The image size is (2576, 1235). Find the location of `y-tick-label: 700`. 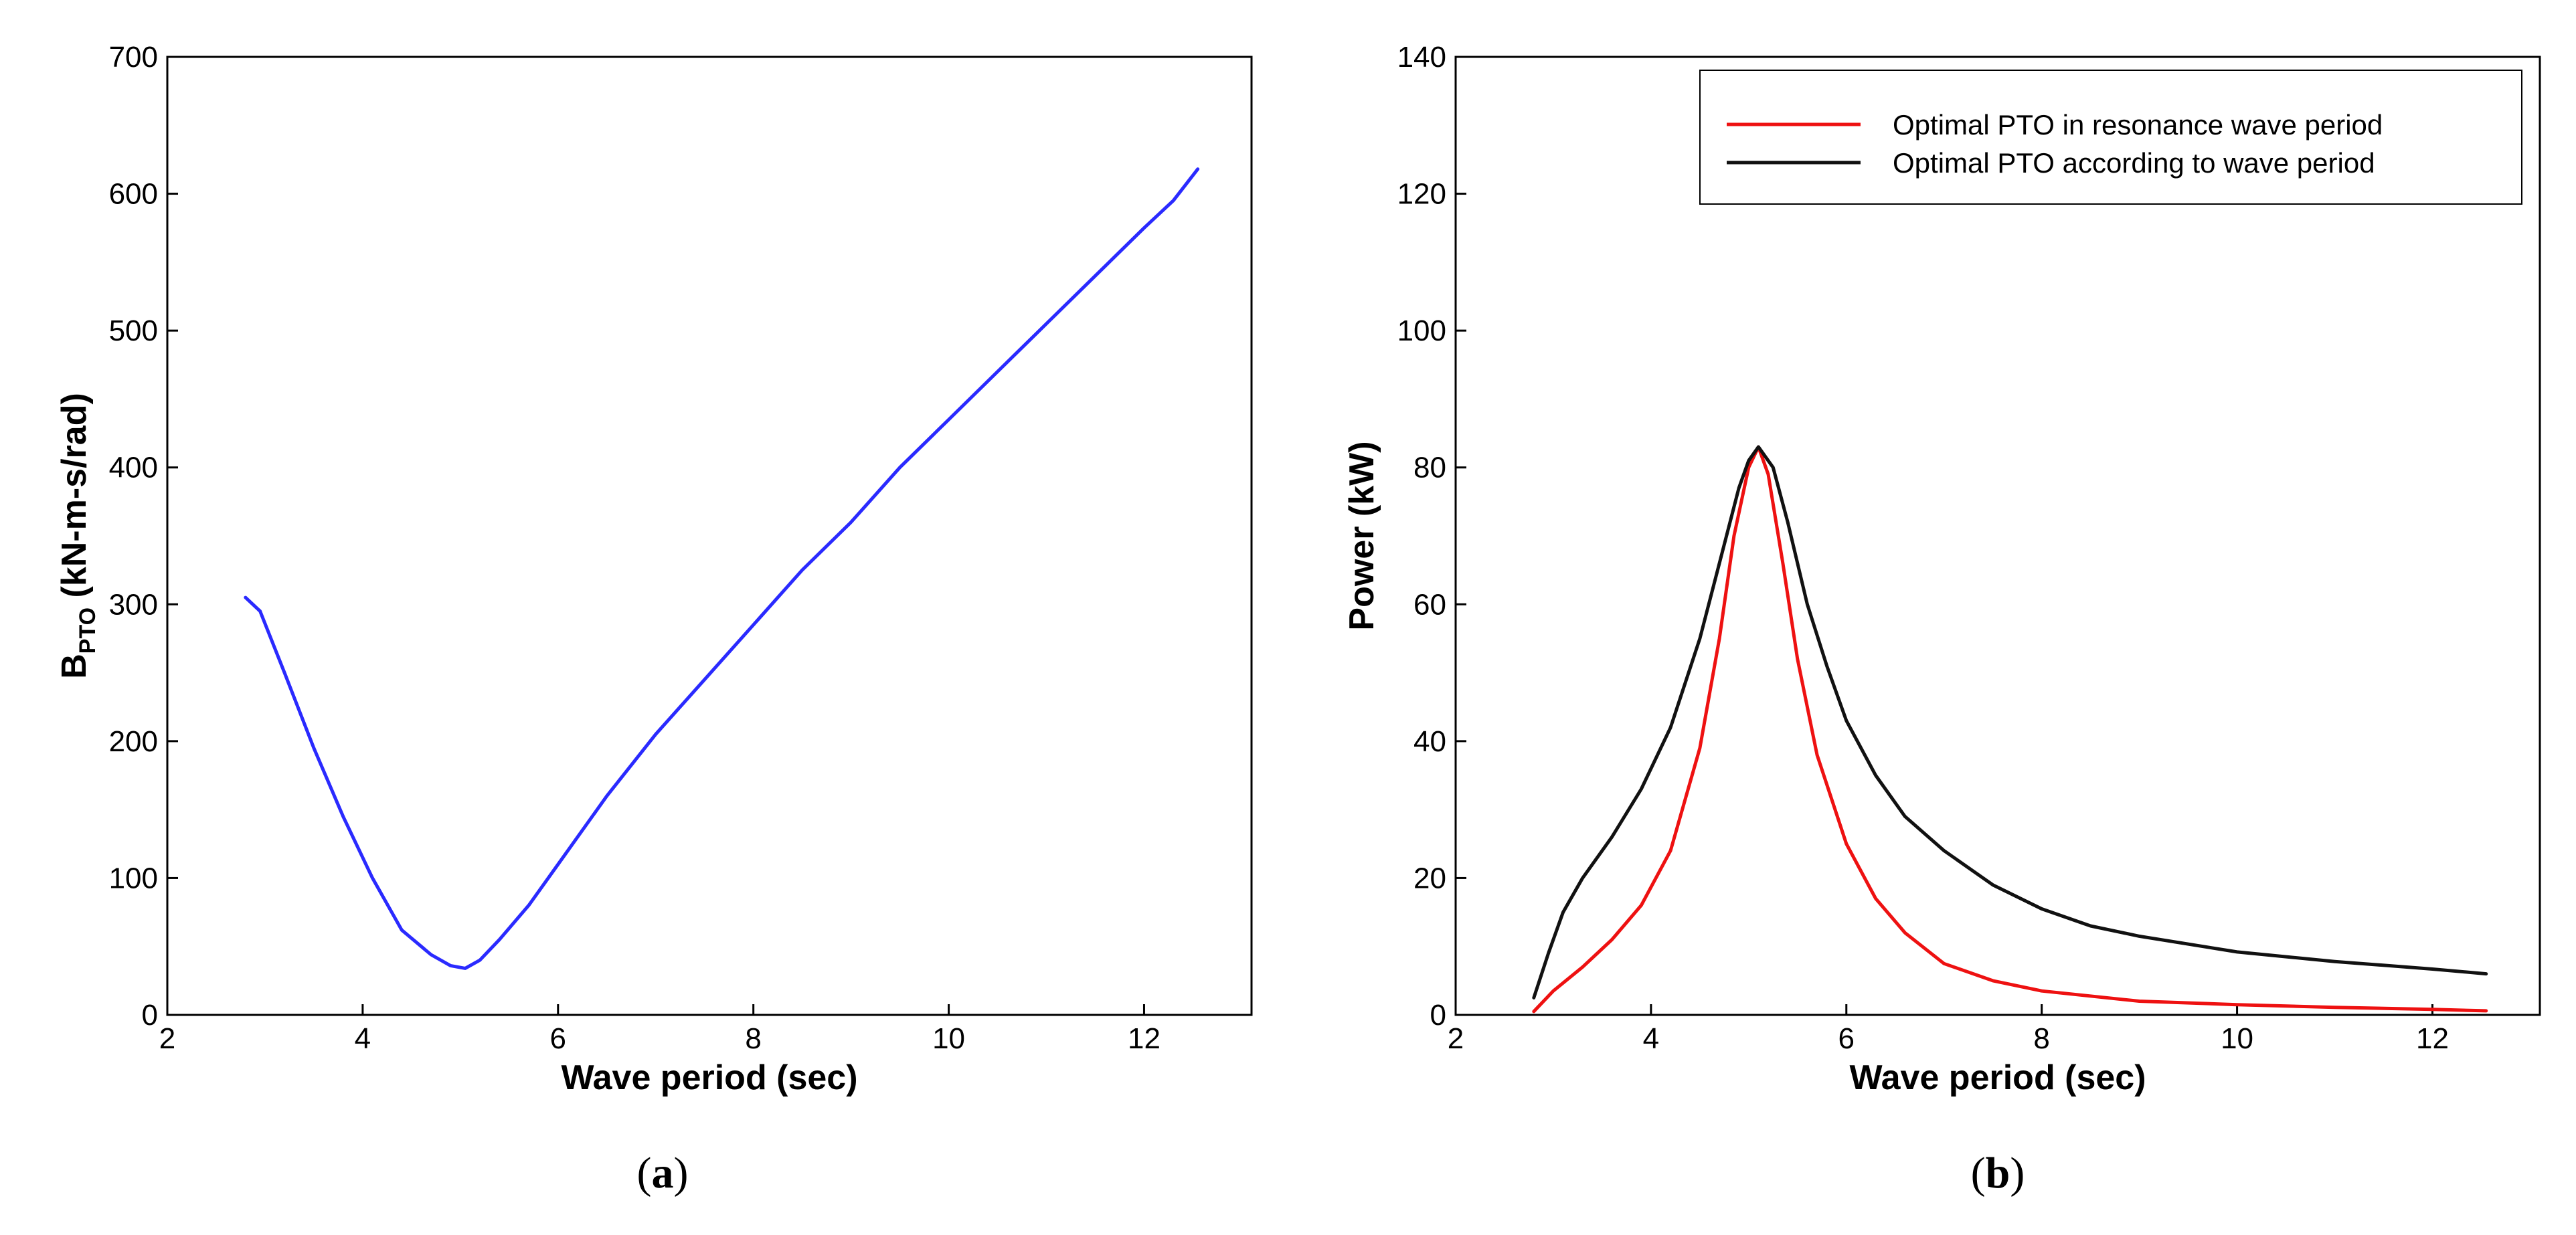

y-tick-label: 700 is located at coordinates (133, 57).